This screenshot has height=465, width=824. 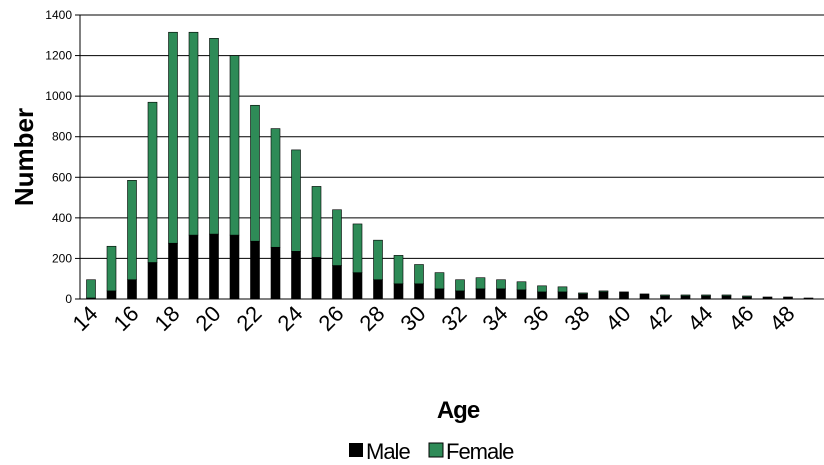 What do you see at coordinates (372, 318) in the screenshot?
I see `x-tick-label: 28` at bounding box center [372, 318].